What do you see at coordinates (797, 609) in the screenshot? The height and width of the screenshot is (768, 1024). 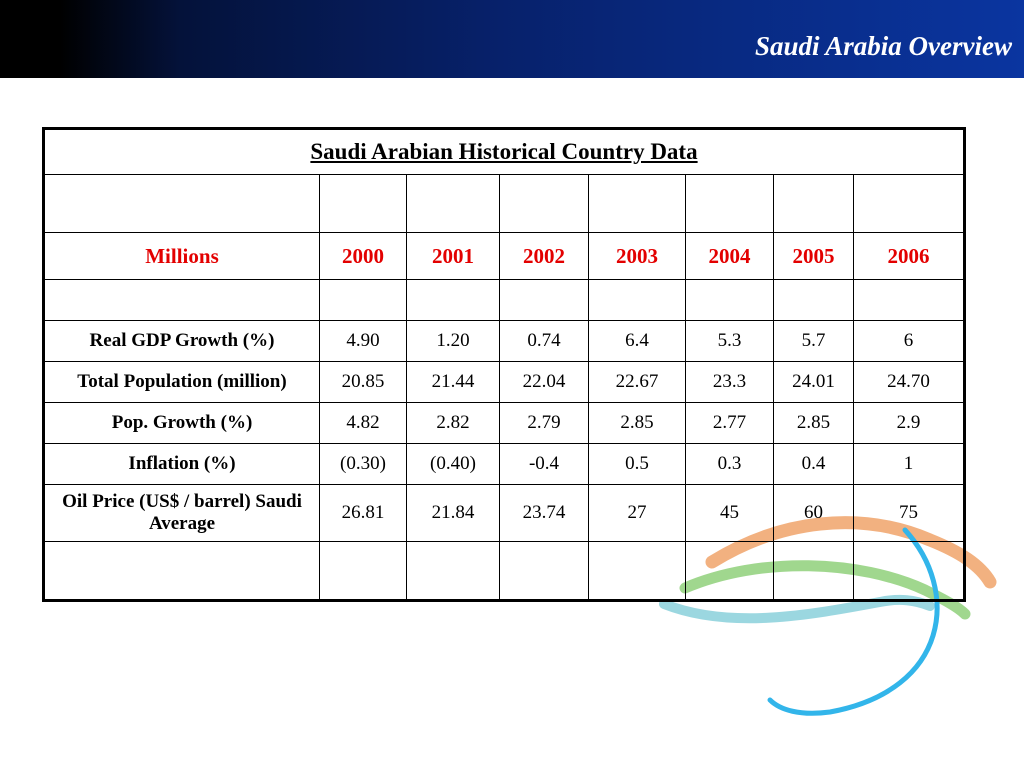 I see `teal-wave` at bounding box center [797, 609].